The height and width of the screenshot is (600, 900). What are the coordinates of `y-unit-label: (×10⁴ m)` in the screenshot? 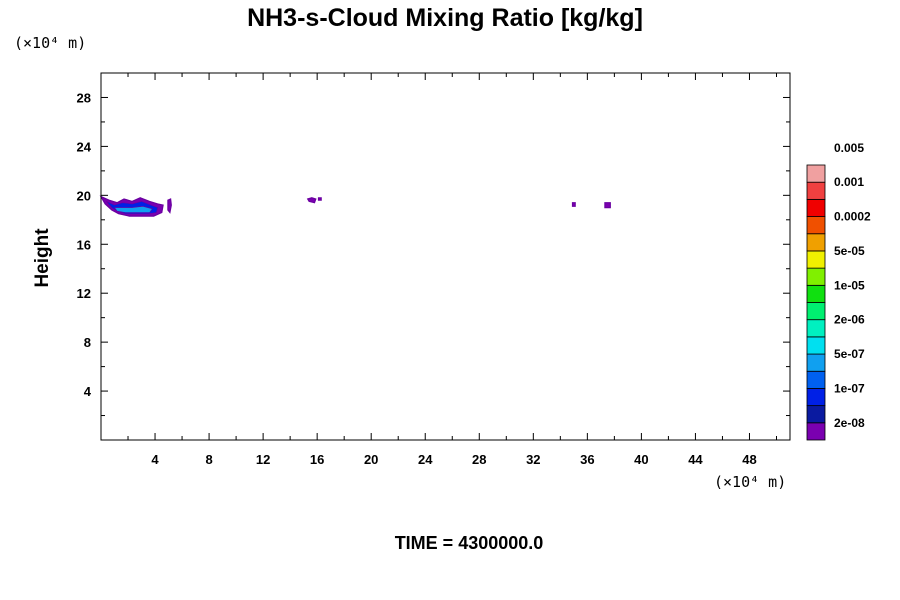 It's located at (50, 43).